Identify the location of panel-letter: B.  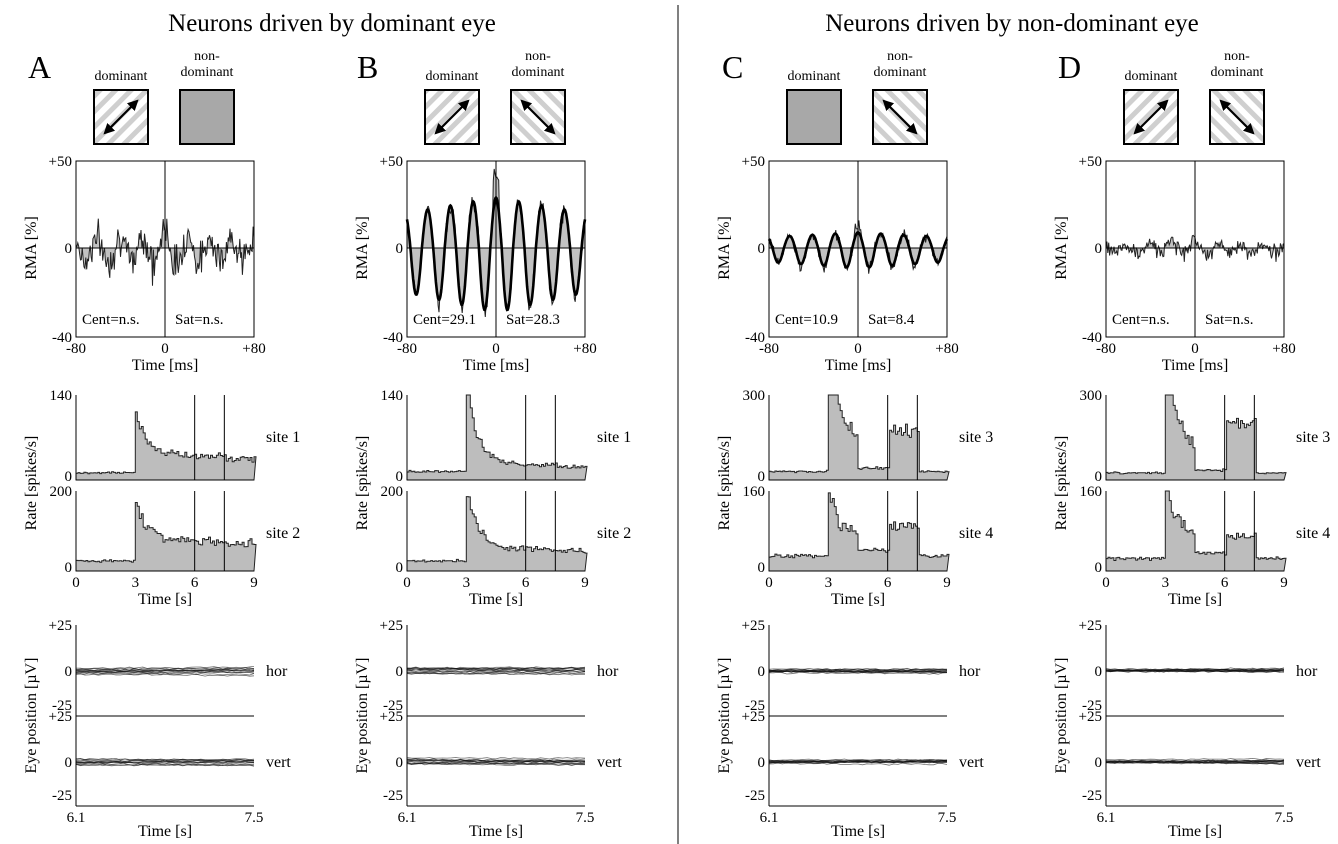
(367, 67).